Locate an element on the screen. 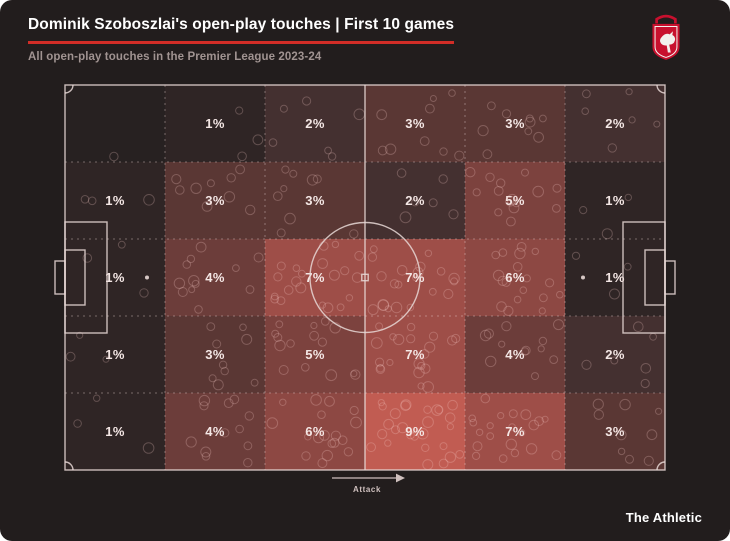  pitch-zone-r4-c6: 2% is located at coordinates (615, 354).